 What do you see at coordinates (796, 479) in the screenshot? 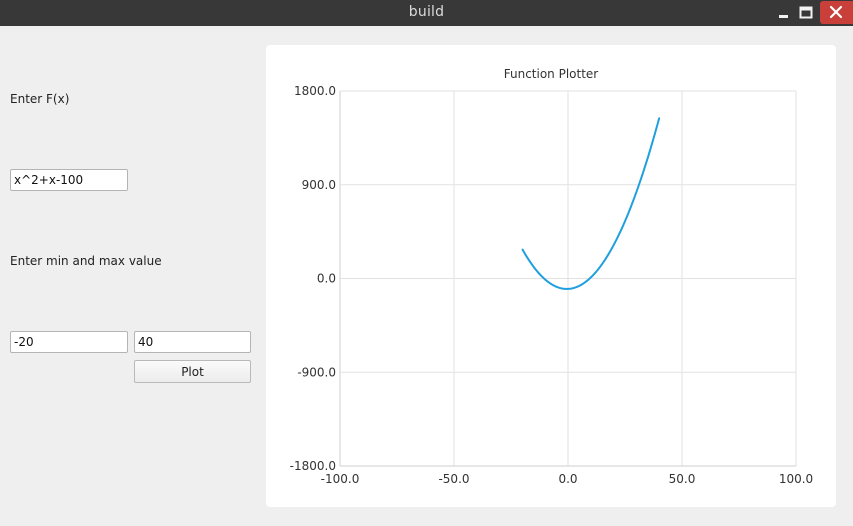
I see `x-tick-label: 100.0` at bounding box center [796, 479].